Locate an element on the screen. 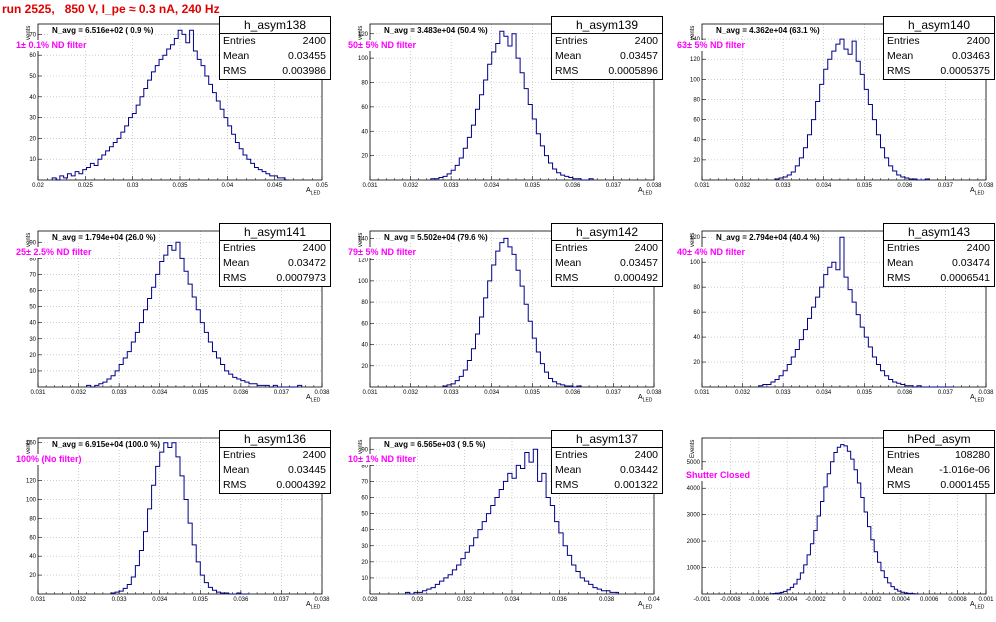 The height and width of the screenshot is (622, 996). histogram-series-h-asym139 is located at coordinates (512, 105).